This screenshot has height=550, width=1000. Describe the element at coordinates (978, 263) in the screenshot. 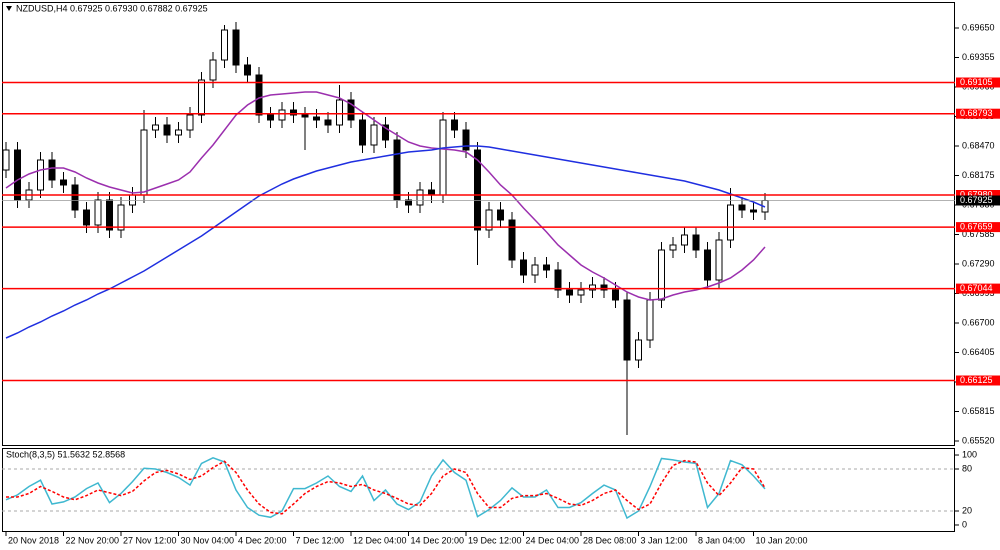

I see `y-tick-label: 0.67290` at that location.